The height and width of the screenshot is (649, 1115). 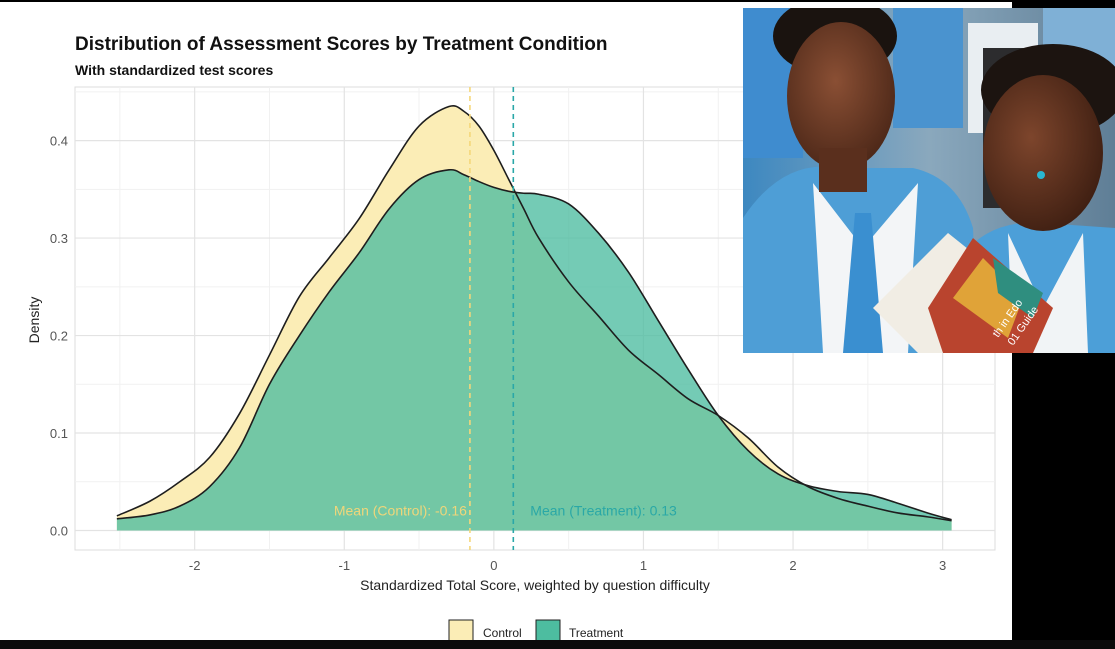 What do you see at coordinates (34, 320) in the screenshot?
I see `y-axis-label: Density` at bounding box center [34, 320].